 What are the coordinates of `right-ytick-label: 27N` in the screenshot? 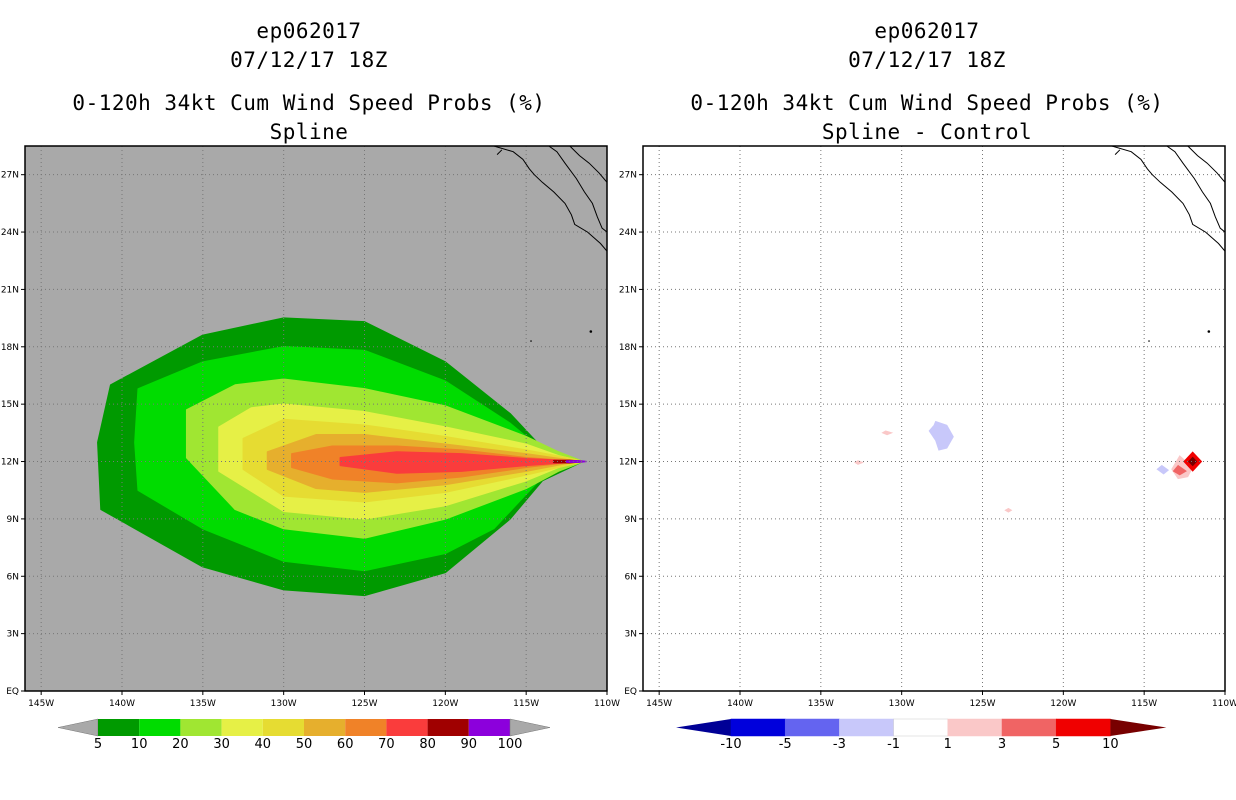 It's located at (628, 176).